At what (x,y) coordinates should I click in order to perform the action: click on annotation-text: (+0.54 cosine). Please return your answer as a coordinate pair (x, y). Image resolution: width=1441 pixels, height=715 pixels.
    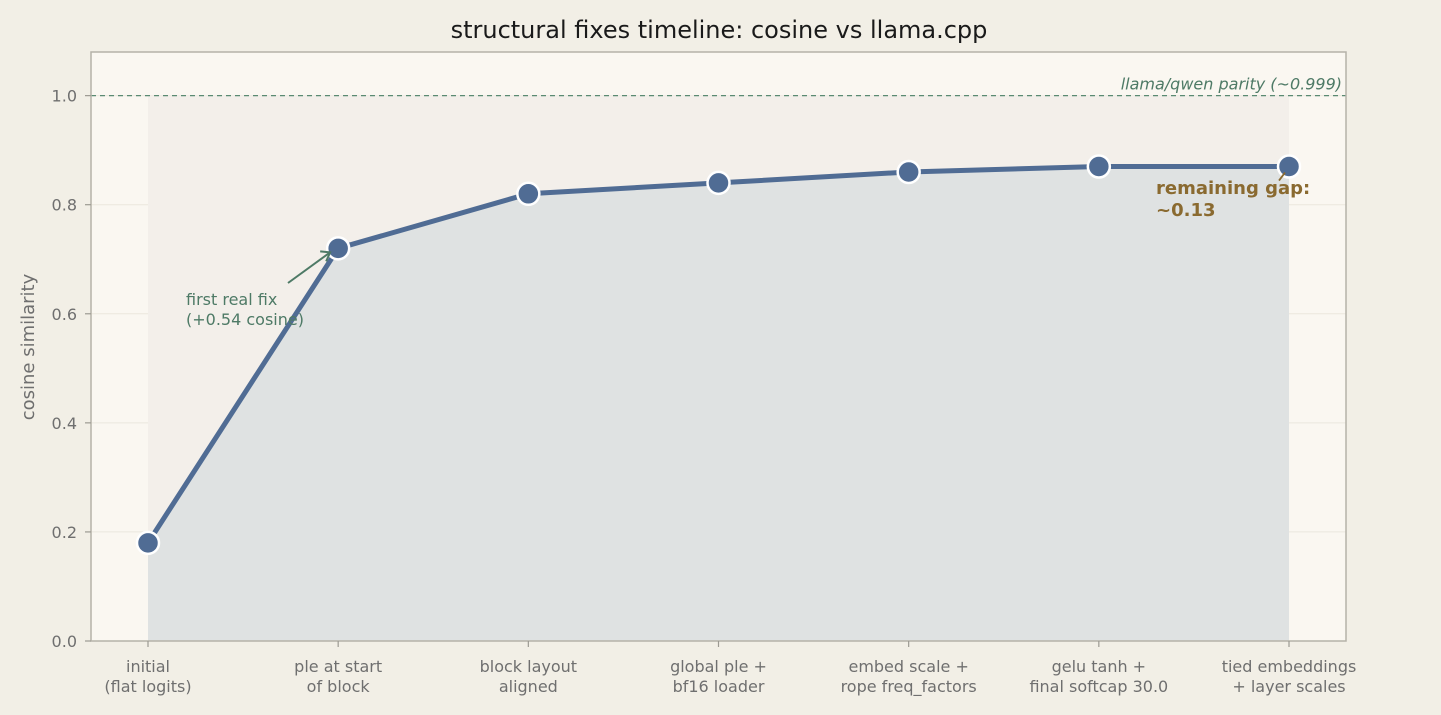
    Looking at the image, I should click on (245, 319).